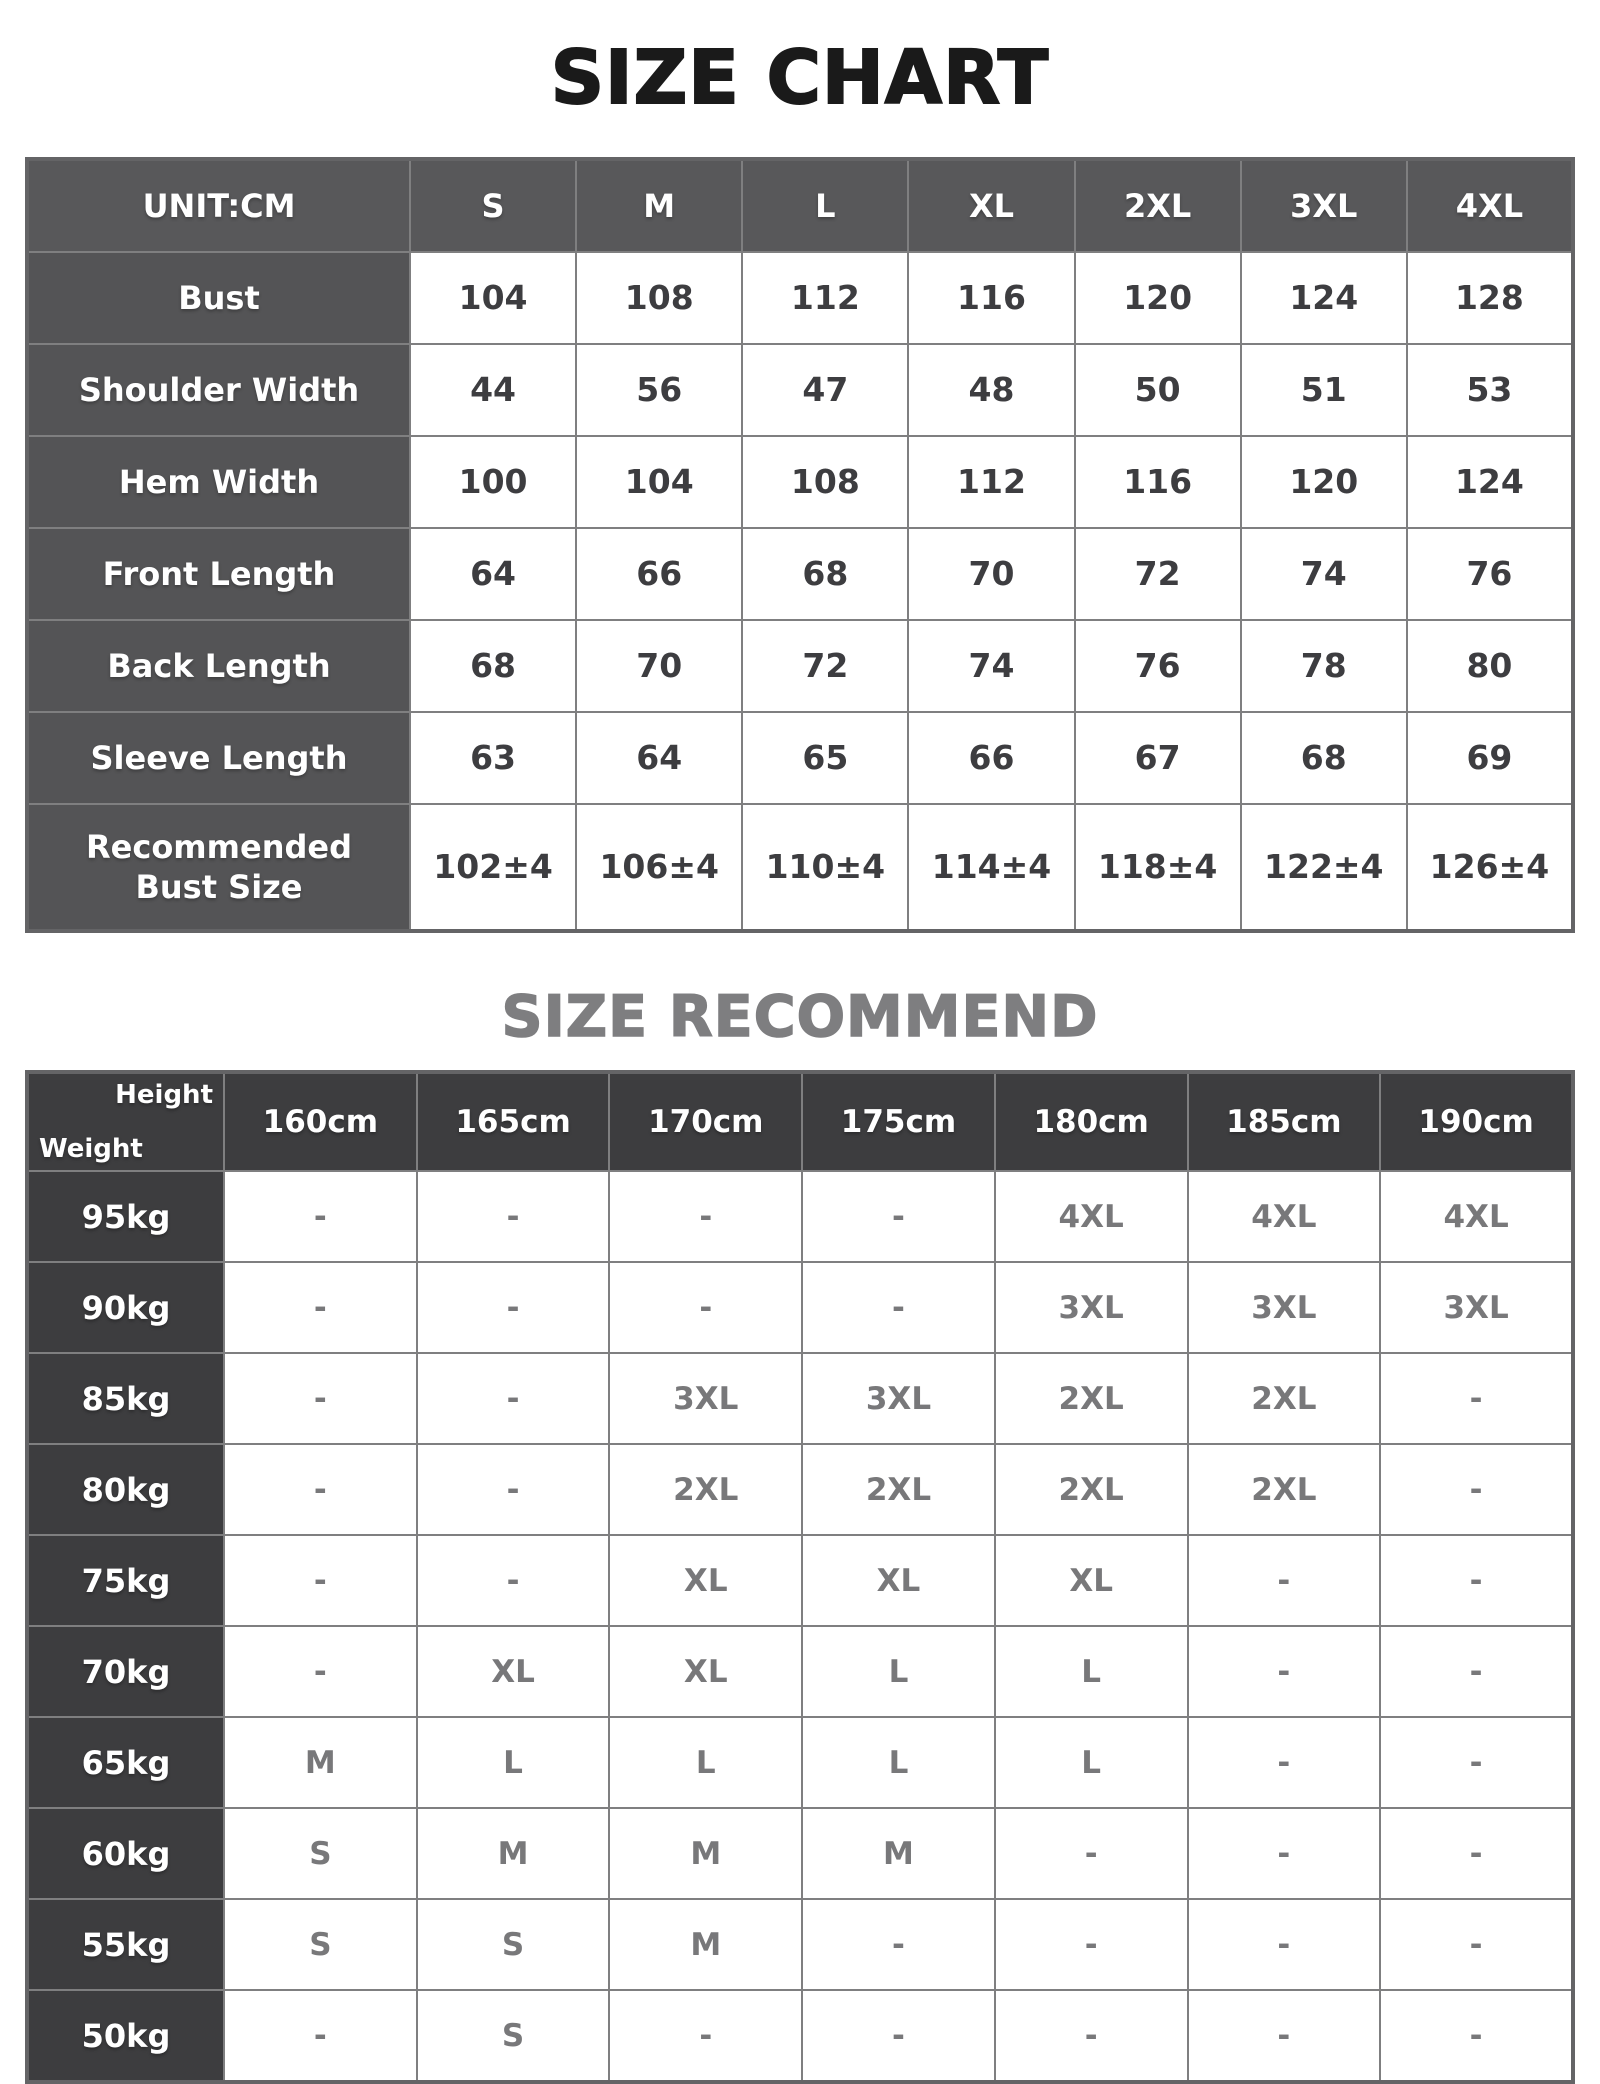 Image resolution: width=1600 pixels, height=2084 pixels. I want to click on cell-value: 124, so click(1323, 297).